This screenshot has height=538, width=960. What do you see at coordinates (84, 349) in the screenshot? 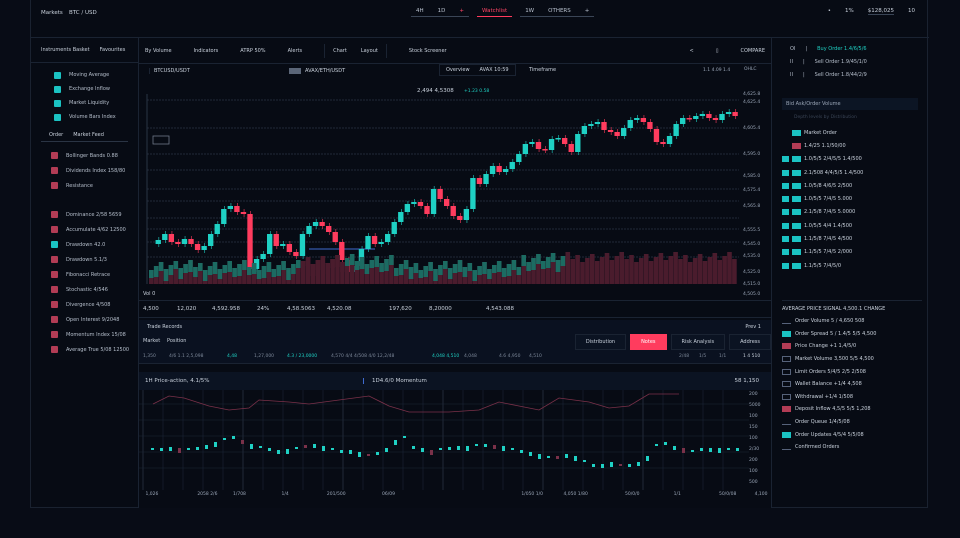
I see `sidebar-item: Average True 5/08 12500` at bounding box center [84, 349].